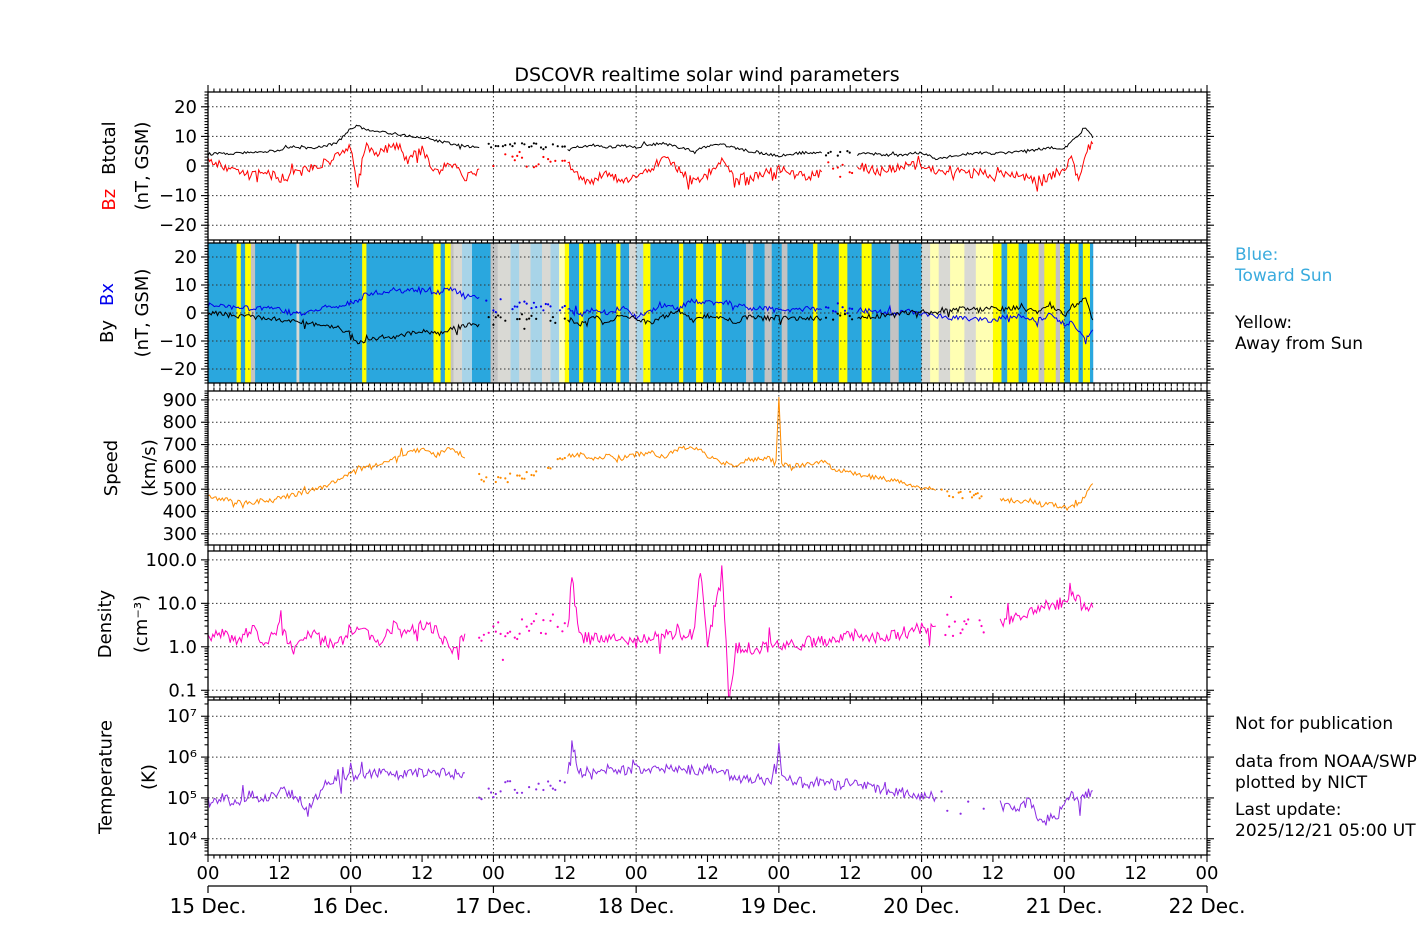 The image size is (1417, 944). I want to click on ytick-label-density: 10.0, so click(177, 603).